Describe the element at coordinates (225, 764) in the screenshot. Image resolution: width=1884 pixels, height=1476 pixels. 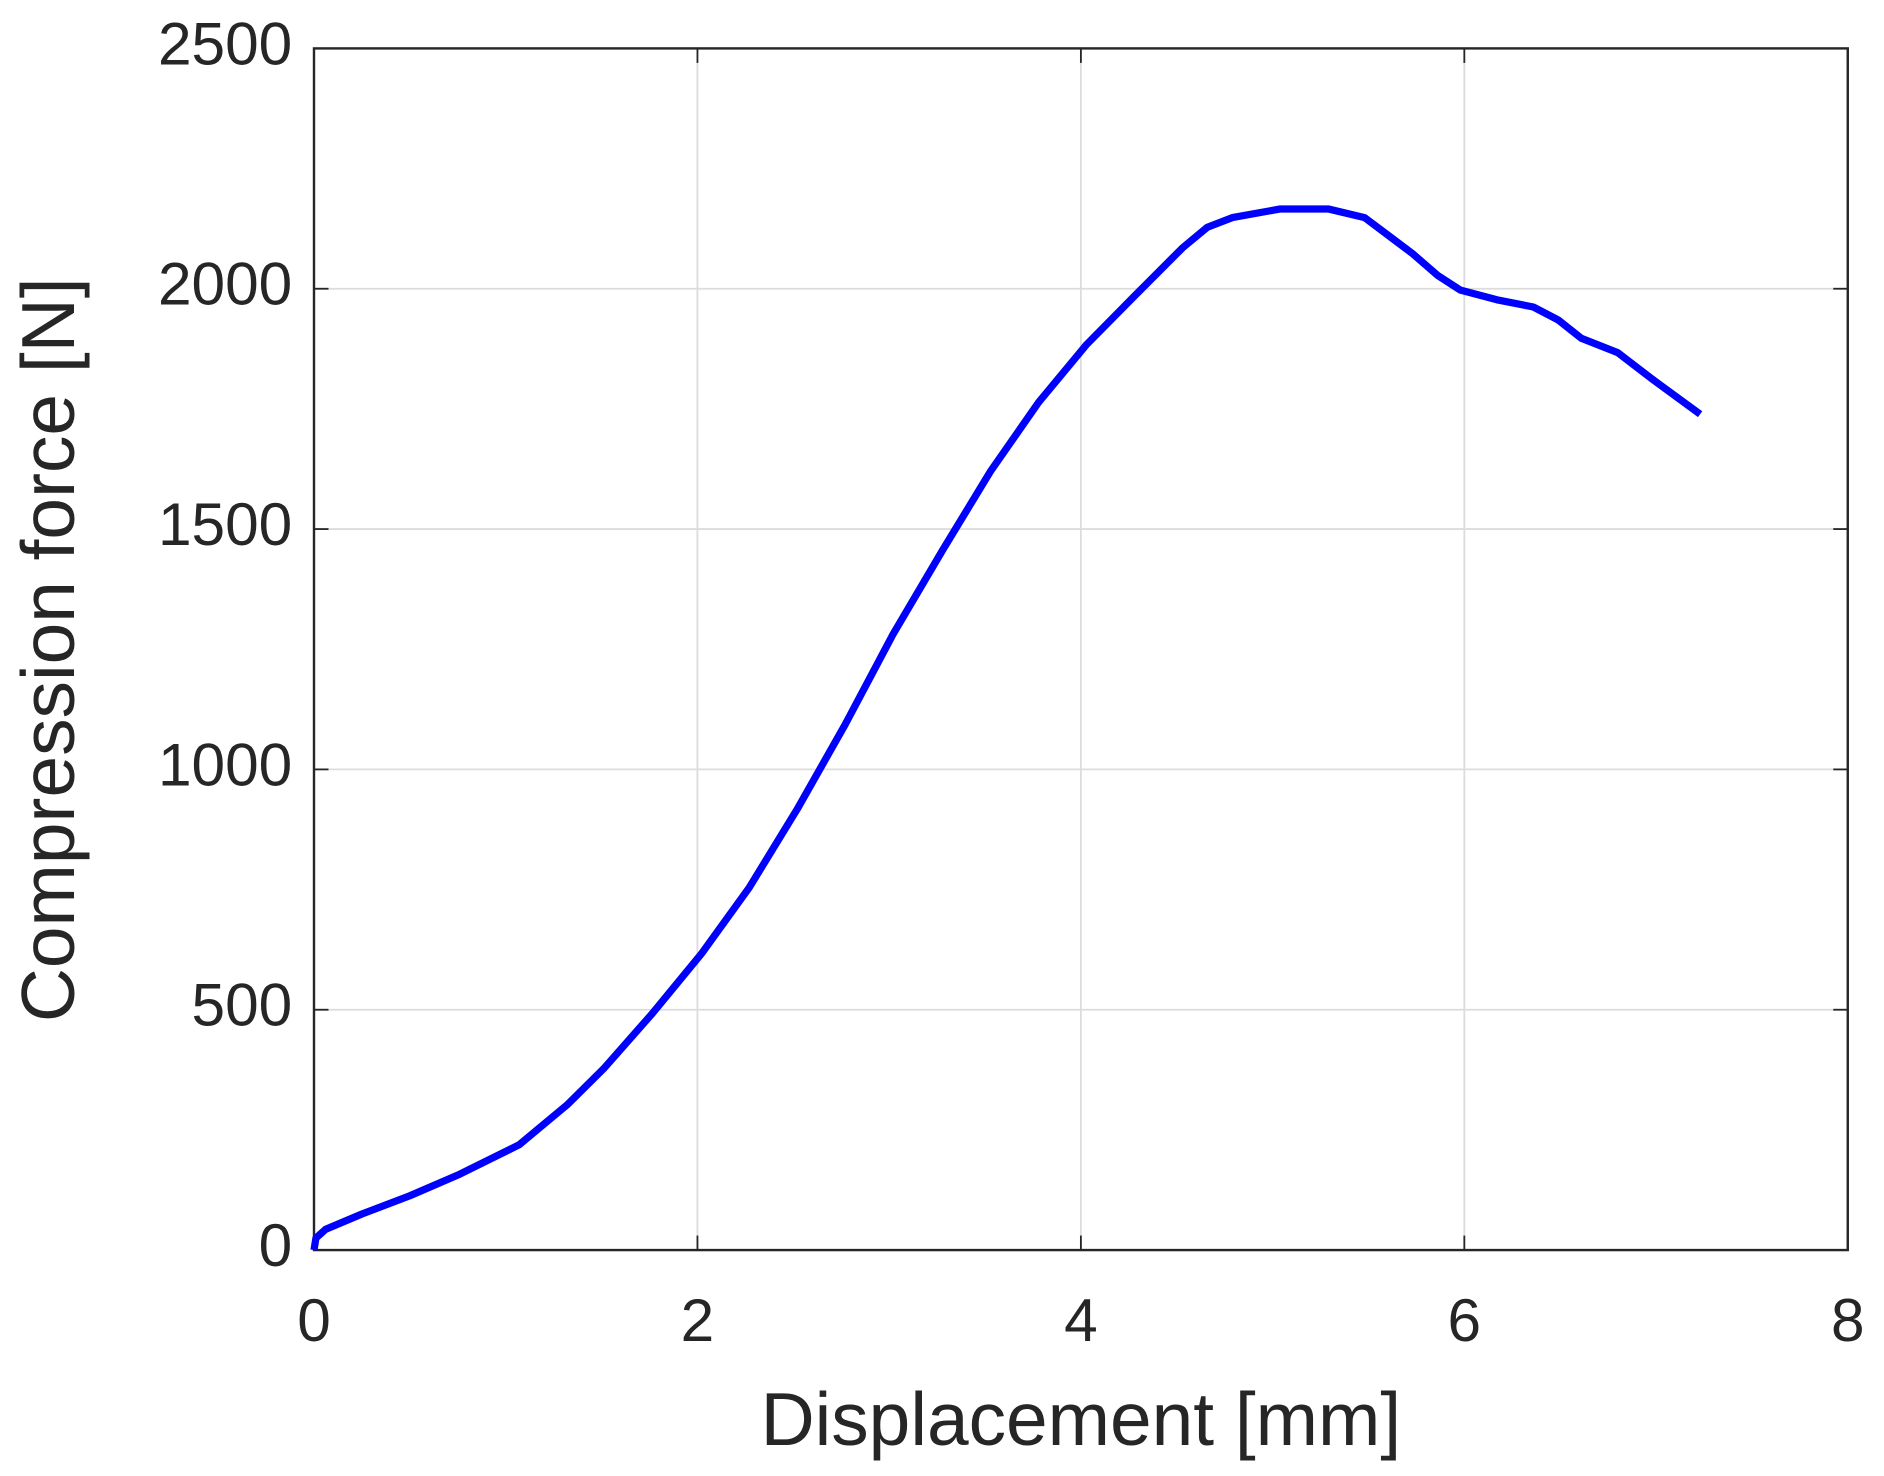
I see `y-tick-label: 1000` at that location.